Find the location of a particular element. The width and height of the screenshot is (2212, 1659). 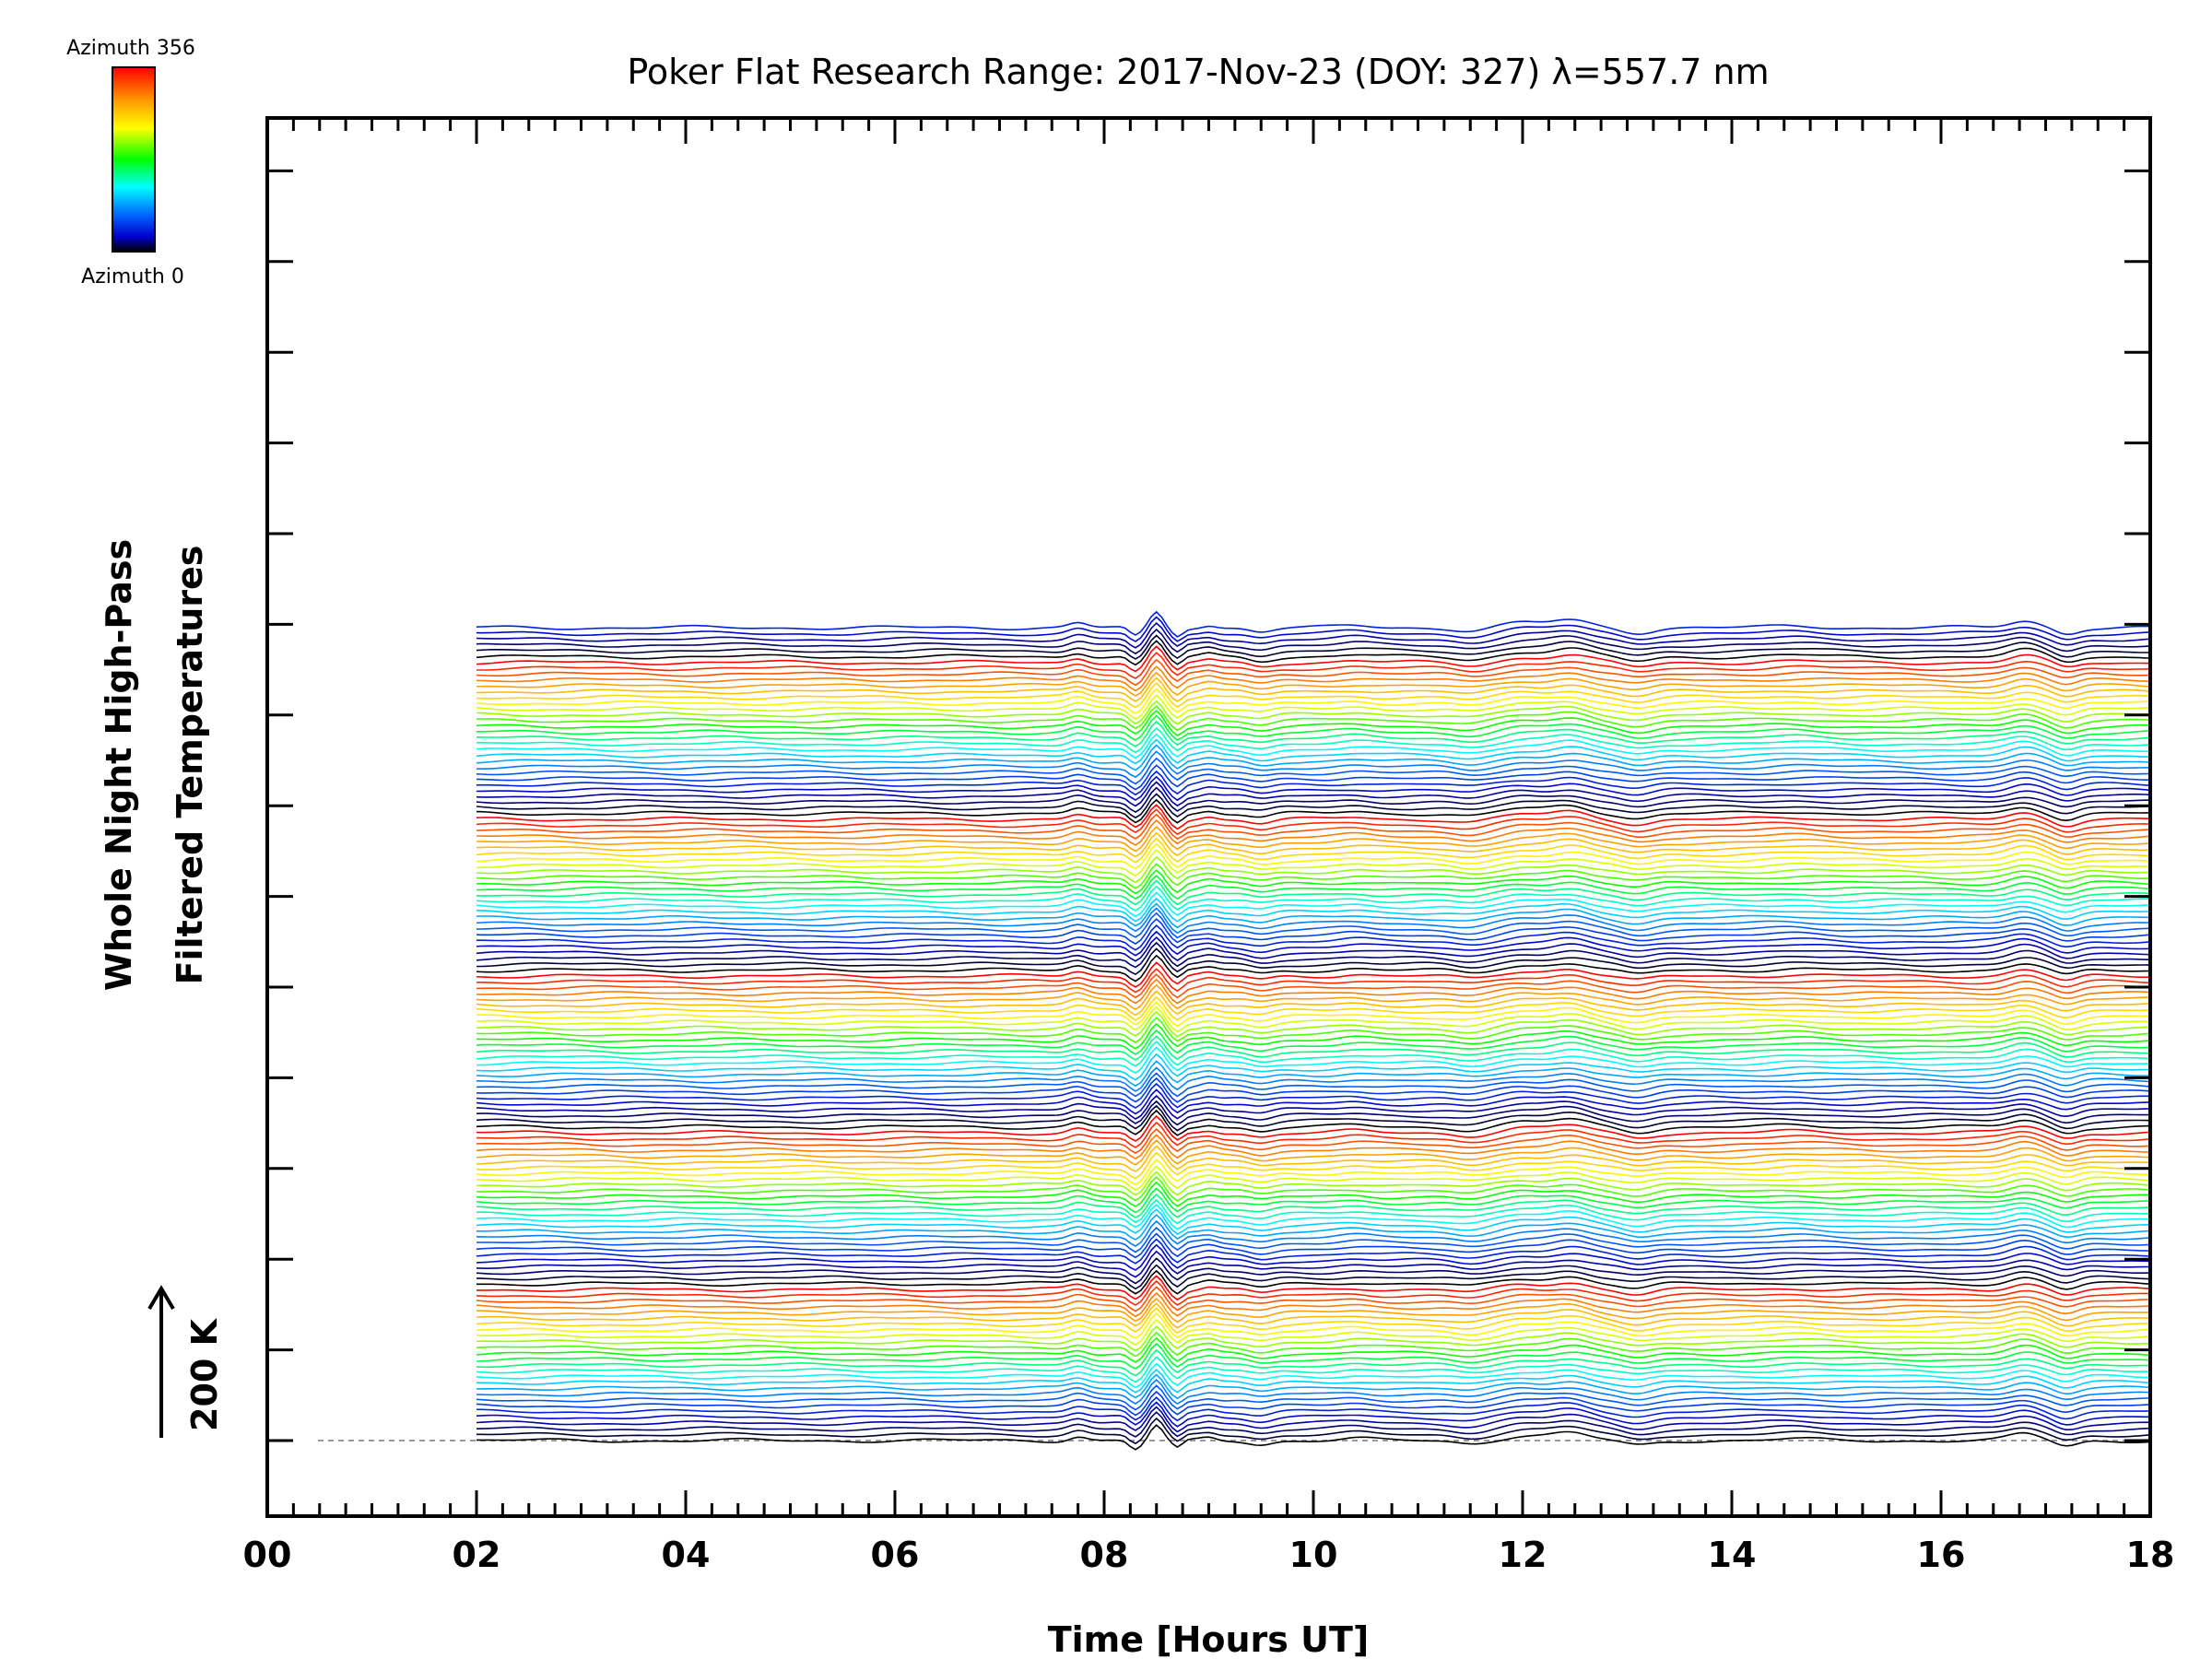

x-tick-labels: 00 02 04 06 08 10 12 14 16 18 is located at coordinates (1209, 1555).